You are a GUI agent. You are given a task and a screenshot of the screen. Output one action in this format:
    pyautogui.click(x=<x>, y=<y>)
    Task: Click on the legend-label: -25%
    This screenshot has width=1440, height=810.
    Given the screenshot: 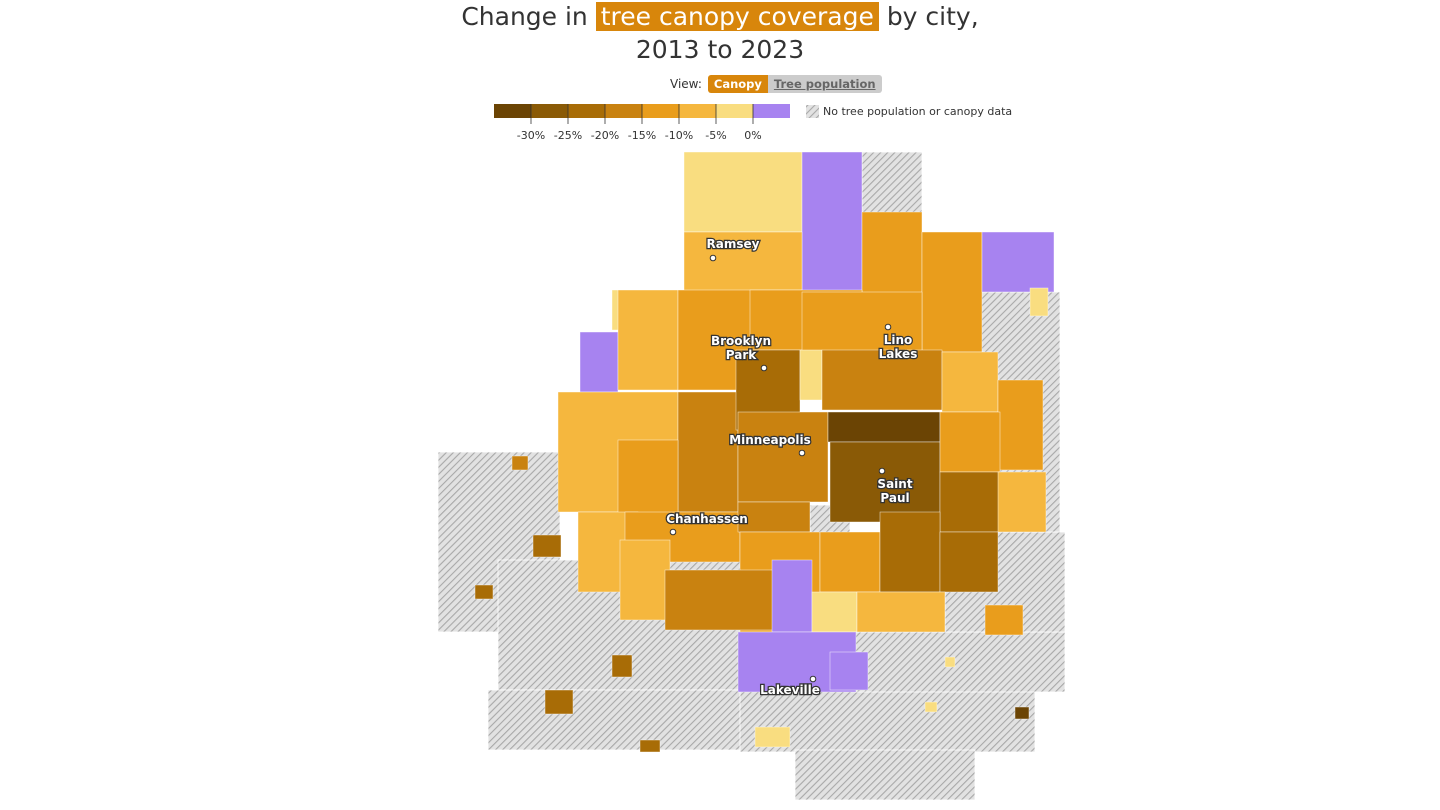 What is the action you would take?
    pyautogui.click(x=568, y=135)
    